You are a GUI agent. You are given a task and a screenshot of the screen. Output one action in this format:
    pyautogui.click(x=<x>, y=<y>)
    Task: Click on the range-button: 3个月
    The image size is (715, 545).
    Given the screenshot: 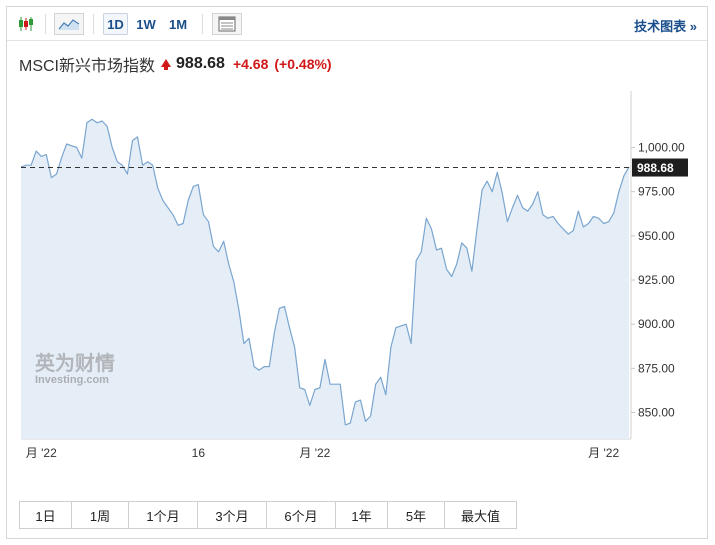 What is the action you would take?
    pyautogui.click(x=232, y=515)
    